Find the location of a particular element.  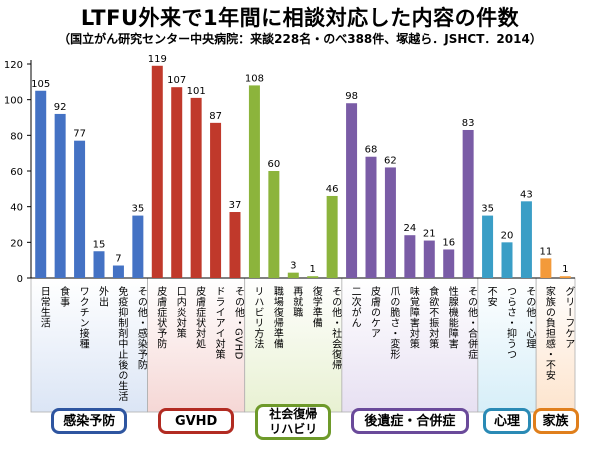

group-label-2: 社会復帰 リハビリ is located at coordinates (293, 422).